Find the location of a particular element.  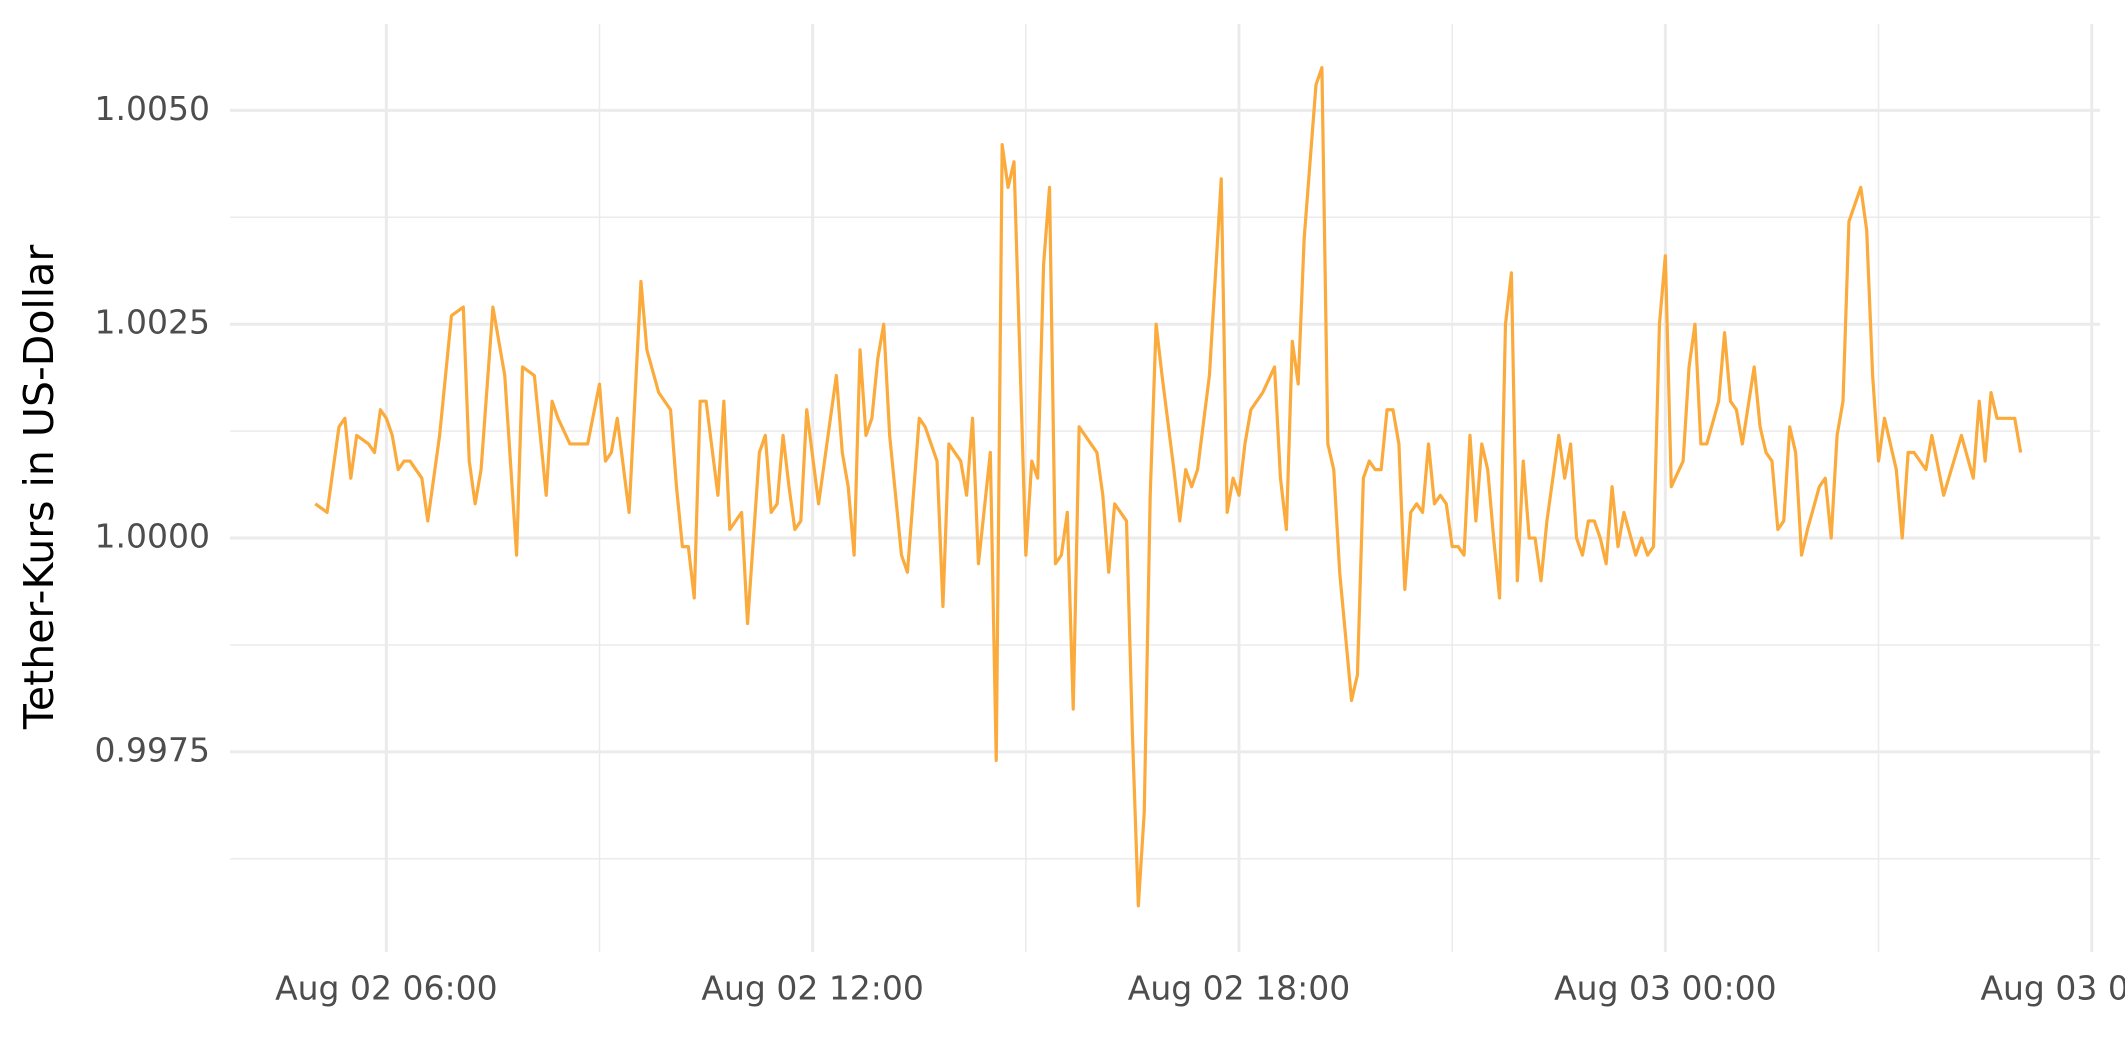

x-tick-label: Aug 02 12:00 is located at coordinates (812, 988).